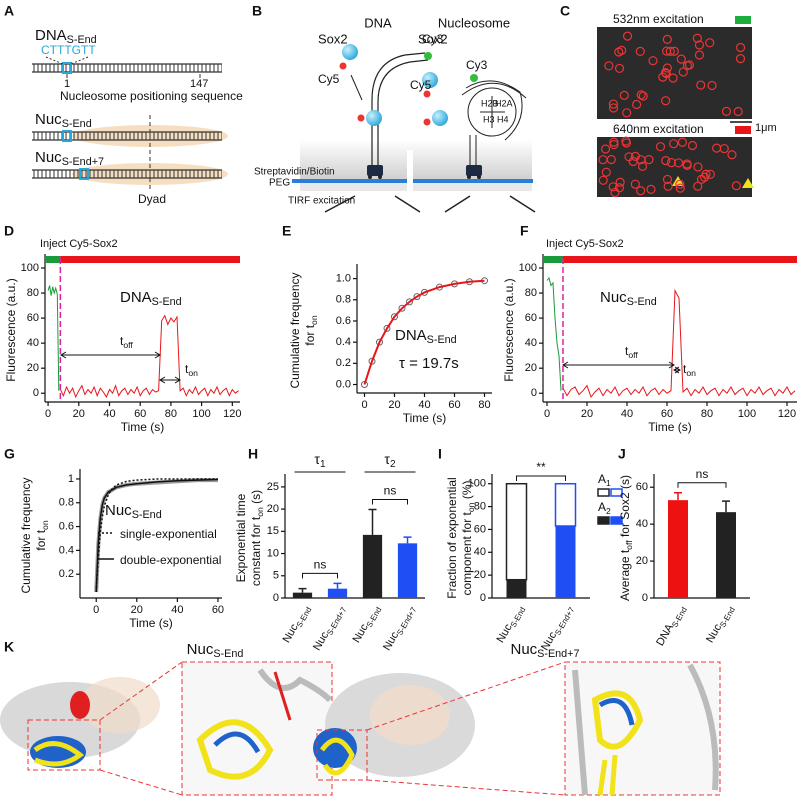 The width and height of the screenshot is (800, 800). I want to click on y-tick-label: 0.2, so click(66, 574).